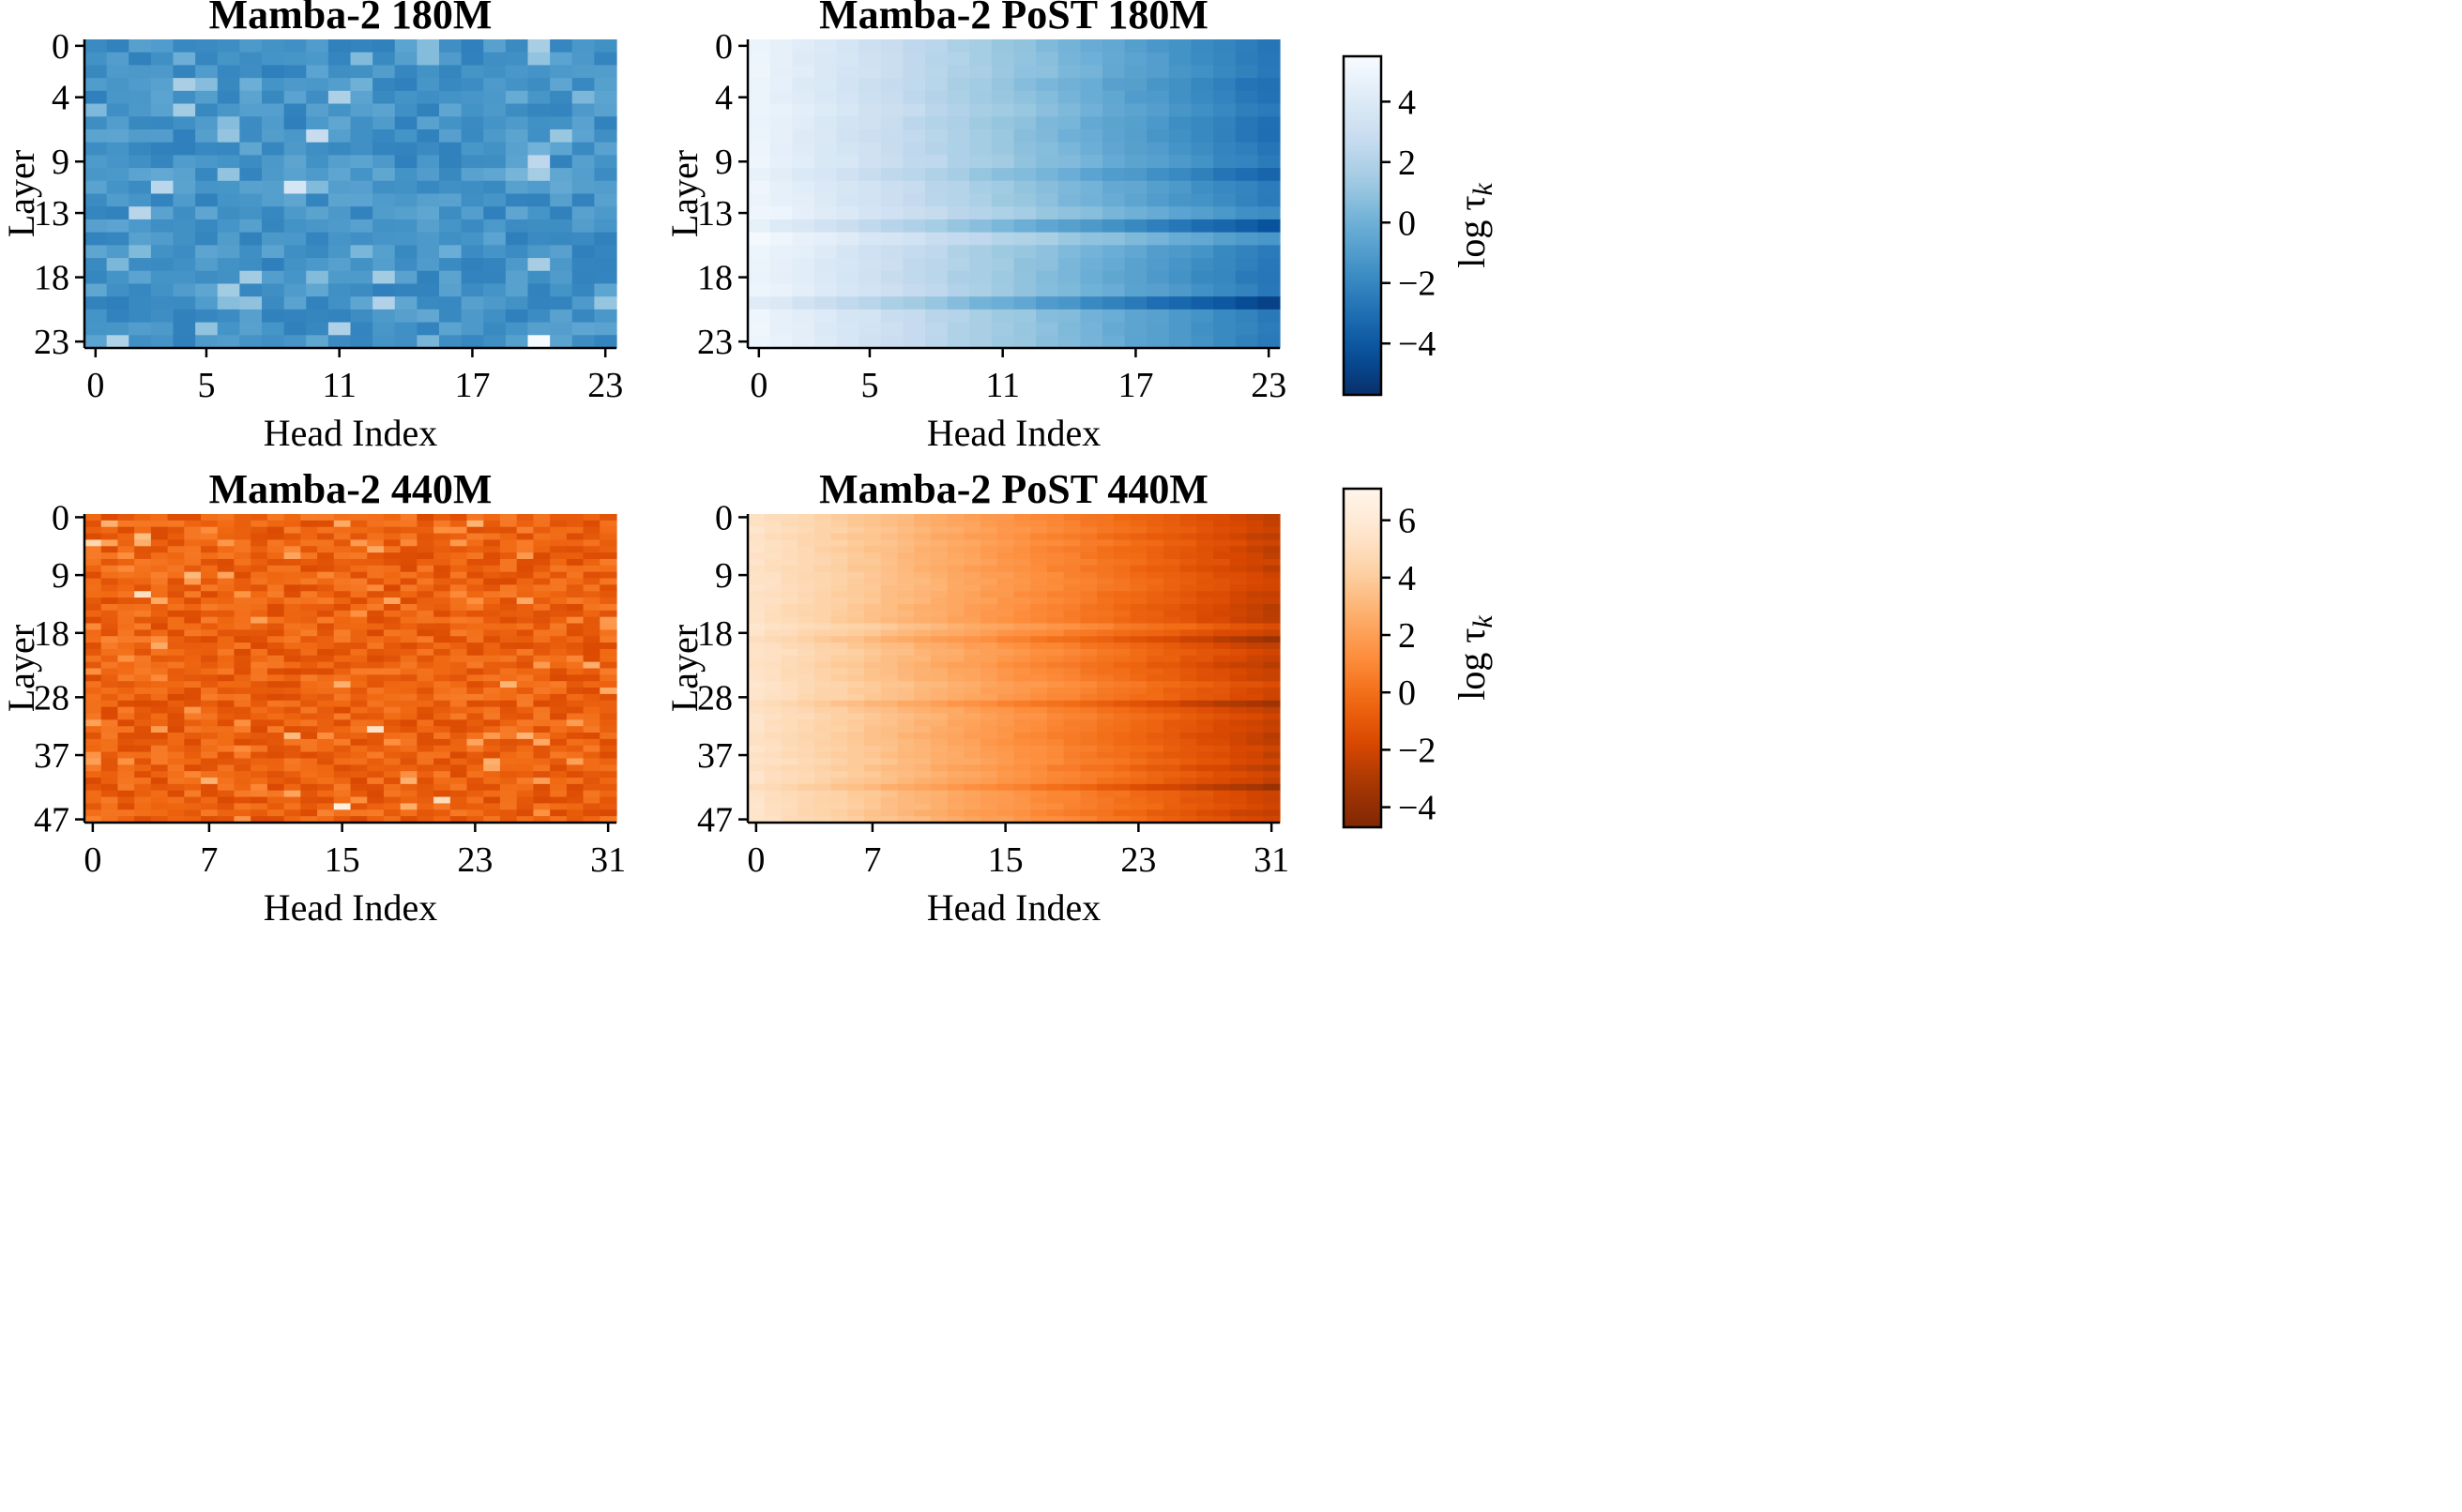 Image resolution: width=2462 pixels, height=1512 pixels. I want to click on y-tick-label: 47, so click(715, 820).